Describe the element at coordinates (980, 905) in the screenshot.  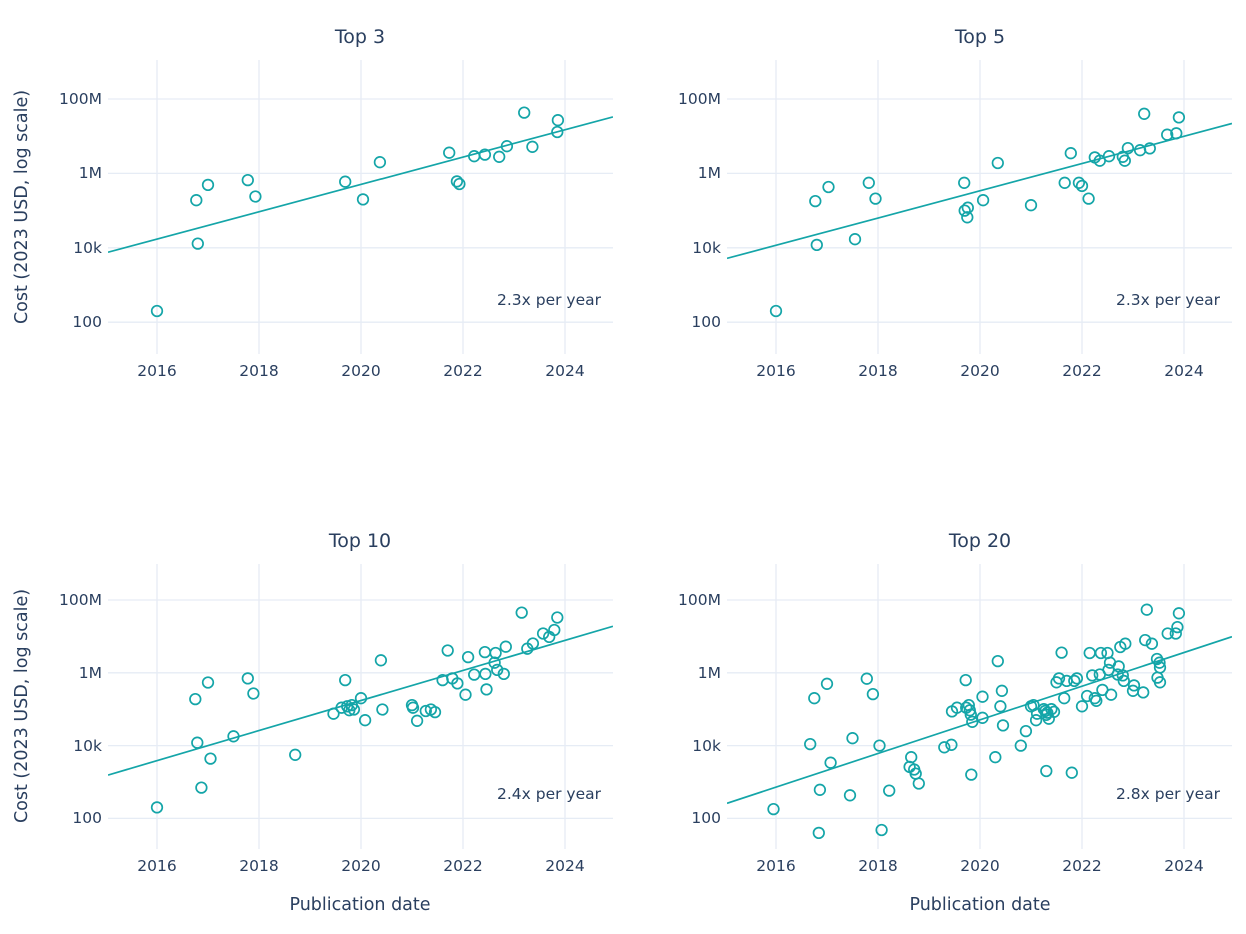
I see `x-axis-title-bottom-right: Publication date` at that location.